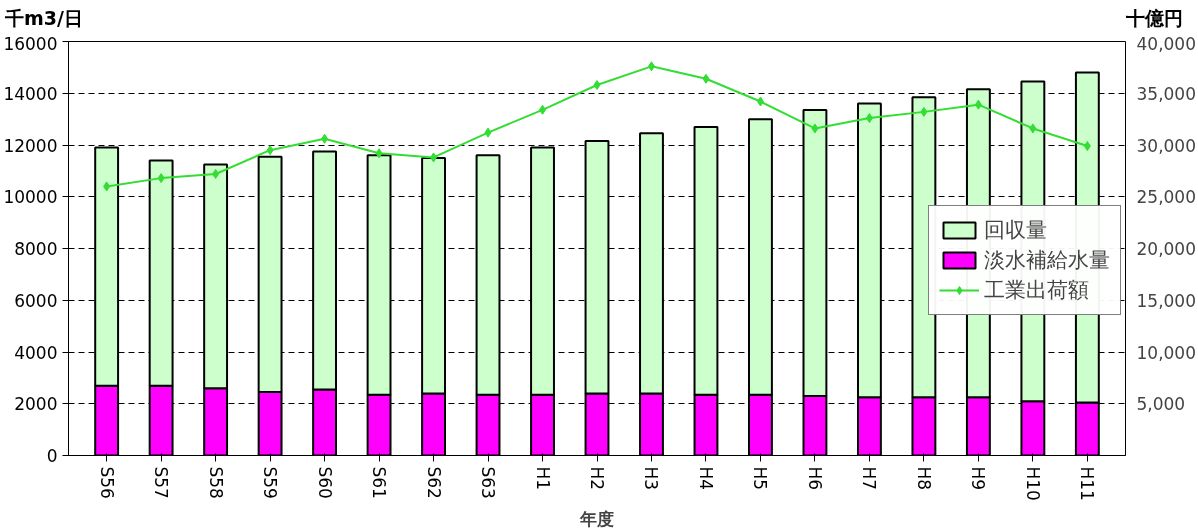  What do you see at coordinates (1087, 483) in the screenshot?
I see `x-tick-label: H11` at bounding box center [1087, 483].